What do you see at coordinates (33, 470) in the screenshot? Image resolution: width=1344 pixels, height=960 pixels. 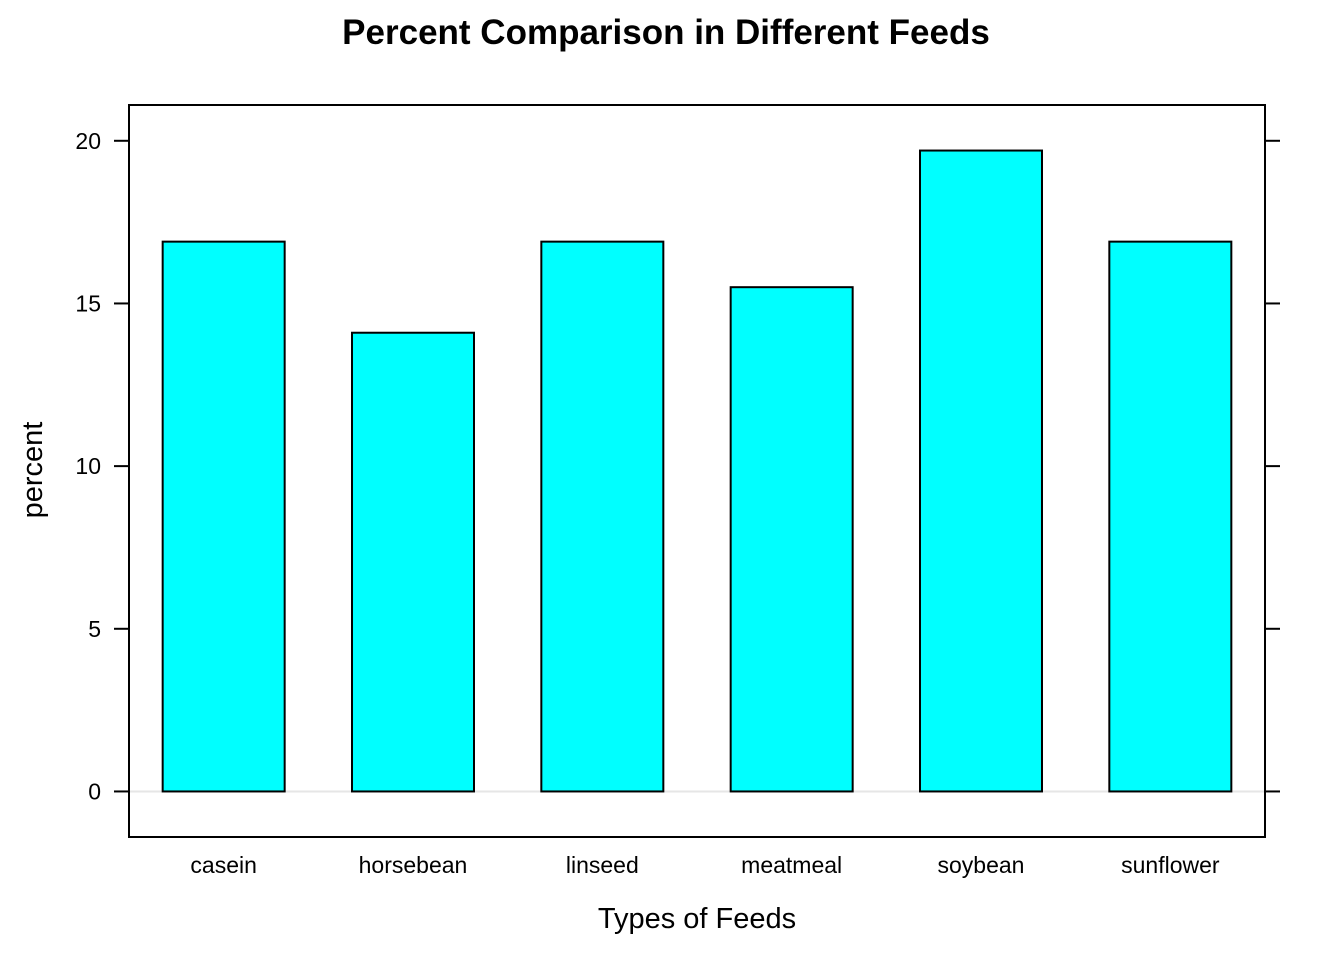 I see `y-axis-label: percent` at bounding box center [33, 470].